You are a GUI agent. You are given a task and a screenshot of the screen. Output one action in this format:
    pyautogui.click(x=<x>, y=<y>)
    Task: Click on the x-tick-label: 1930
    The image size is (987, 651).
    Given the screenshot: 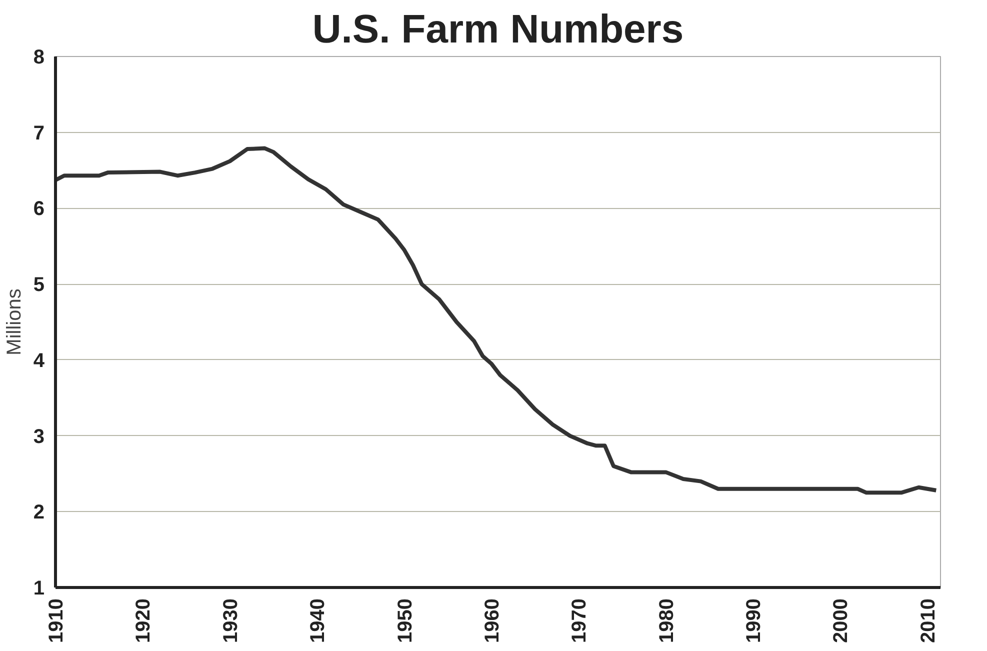 What is the action you would take?
    pyautogui.click(x=231, y=620)
    